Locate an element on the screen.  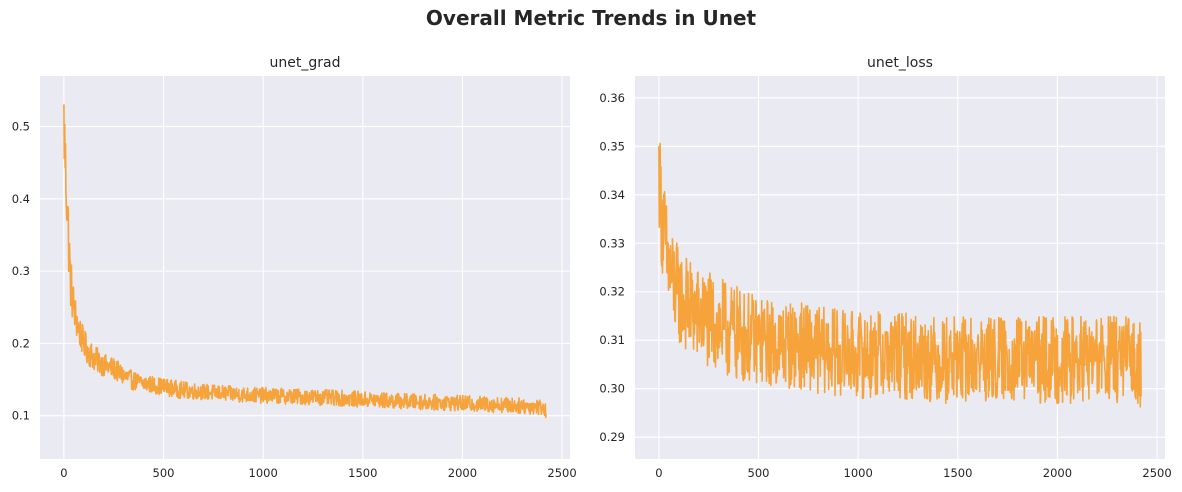
figure-title: Overall Metric Trends in Unet is located at coordinates (591, 18).